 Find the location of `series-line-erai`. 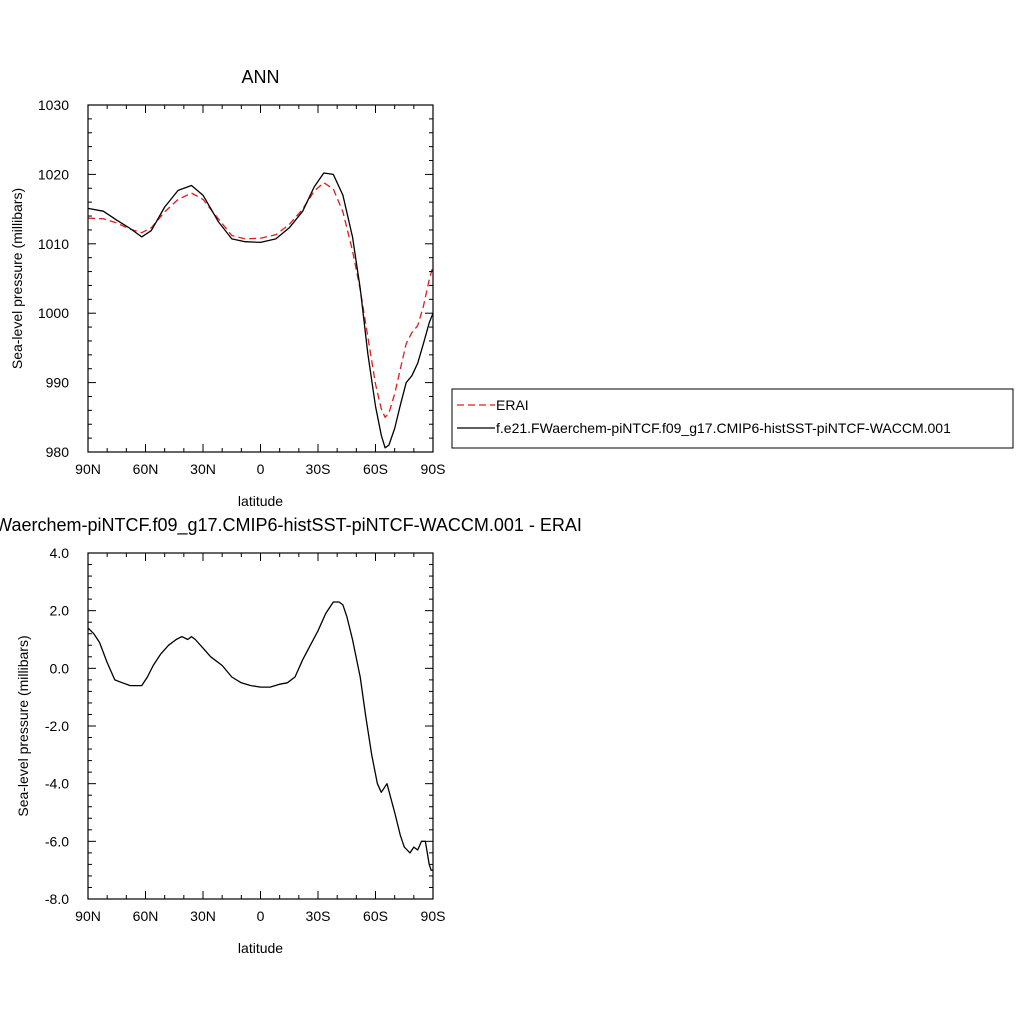

series-line-erai is located at coordinates (260, 300).